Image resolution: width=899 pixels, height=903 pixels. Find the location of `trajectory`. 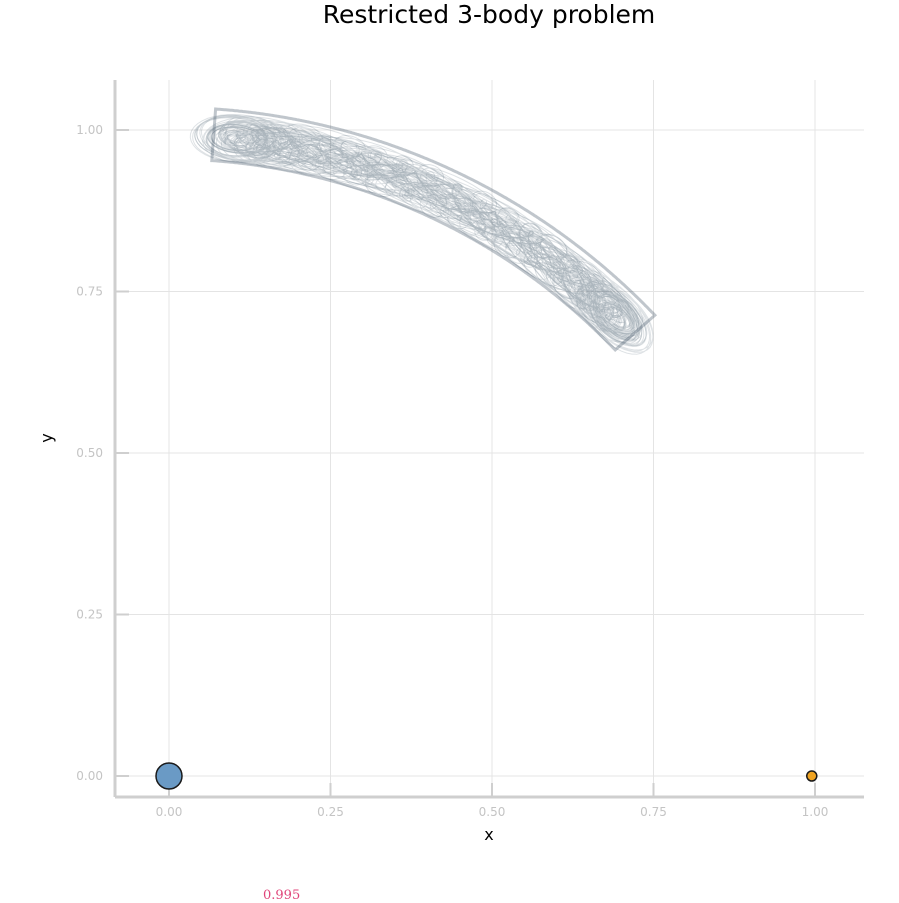

trajectory is located at coordinates (423, 231).